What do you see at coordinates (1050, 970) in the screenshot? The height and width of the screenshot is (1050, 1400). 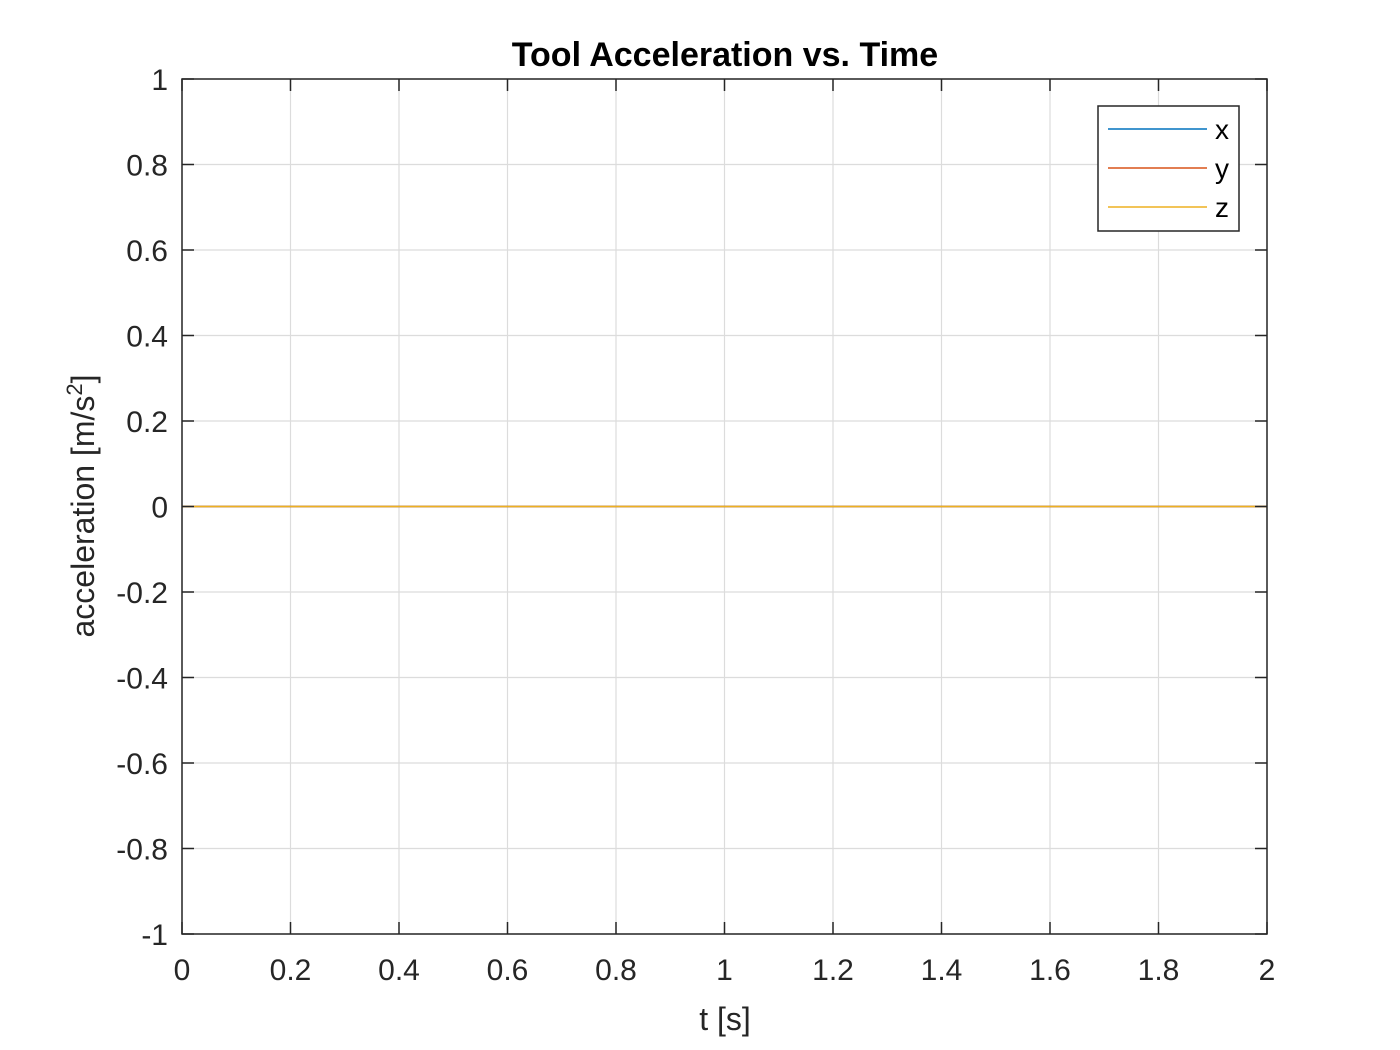 I see `x-tick-label: 1.6` at bounding box center [1050, 970].